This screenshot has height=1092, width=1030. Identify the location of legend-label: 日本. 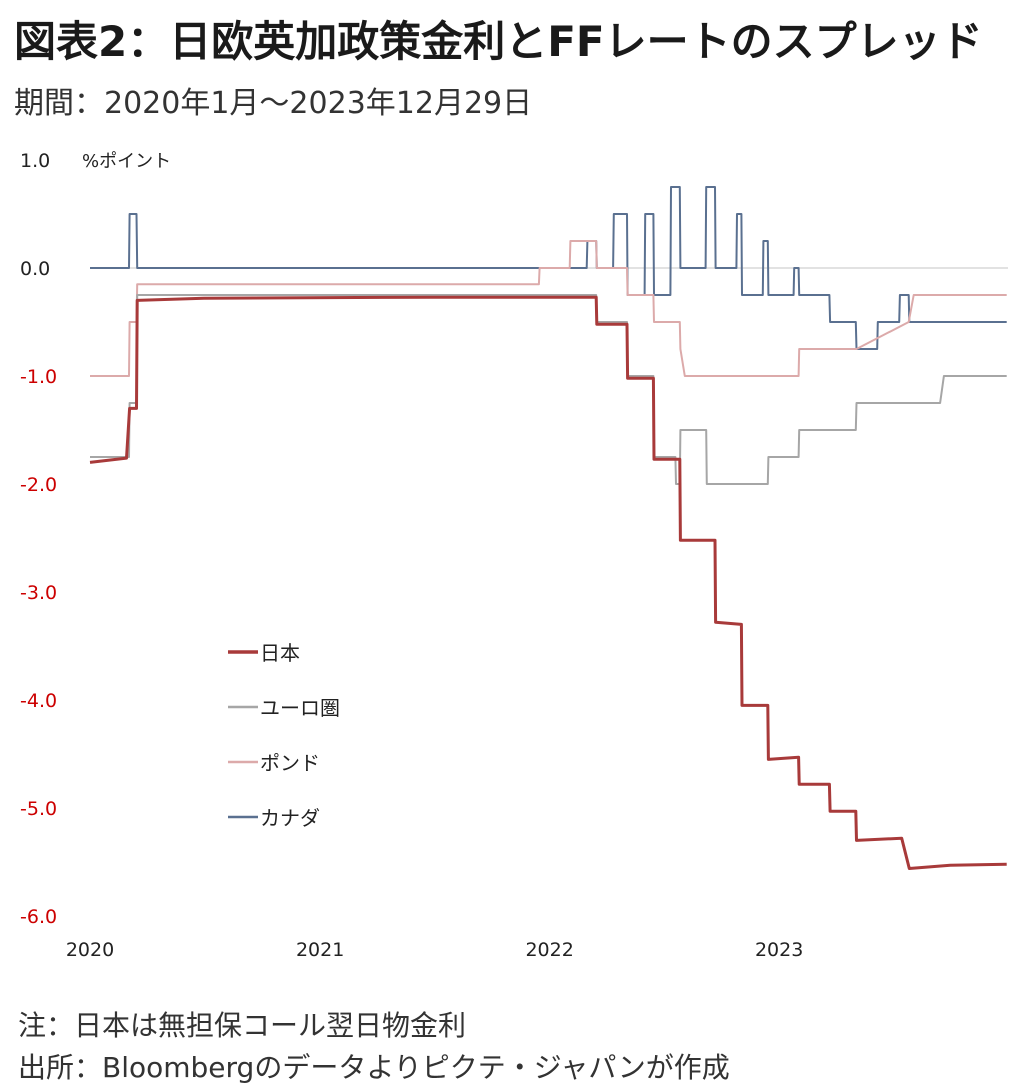
(280, 653).